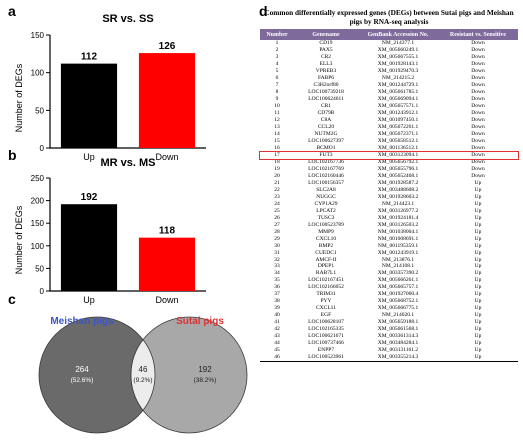 Image resolution: width=523 pixels, height=440 pixels. What do you see at coordinates (398, 78) in the screenshot?
I see `cell-genbank: NM_214215.2` at bounding box center [398, 78].